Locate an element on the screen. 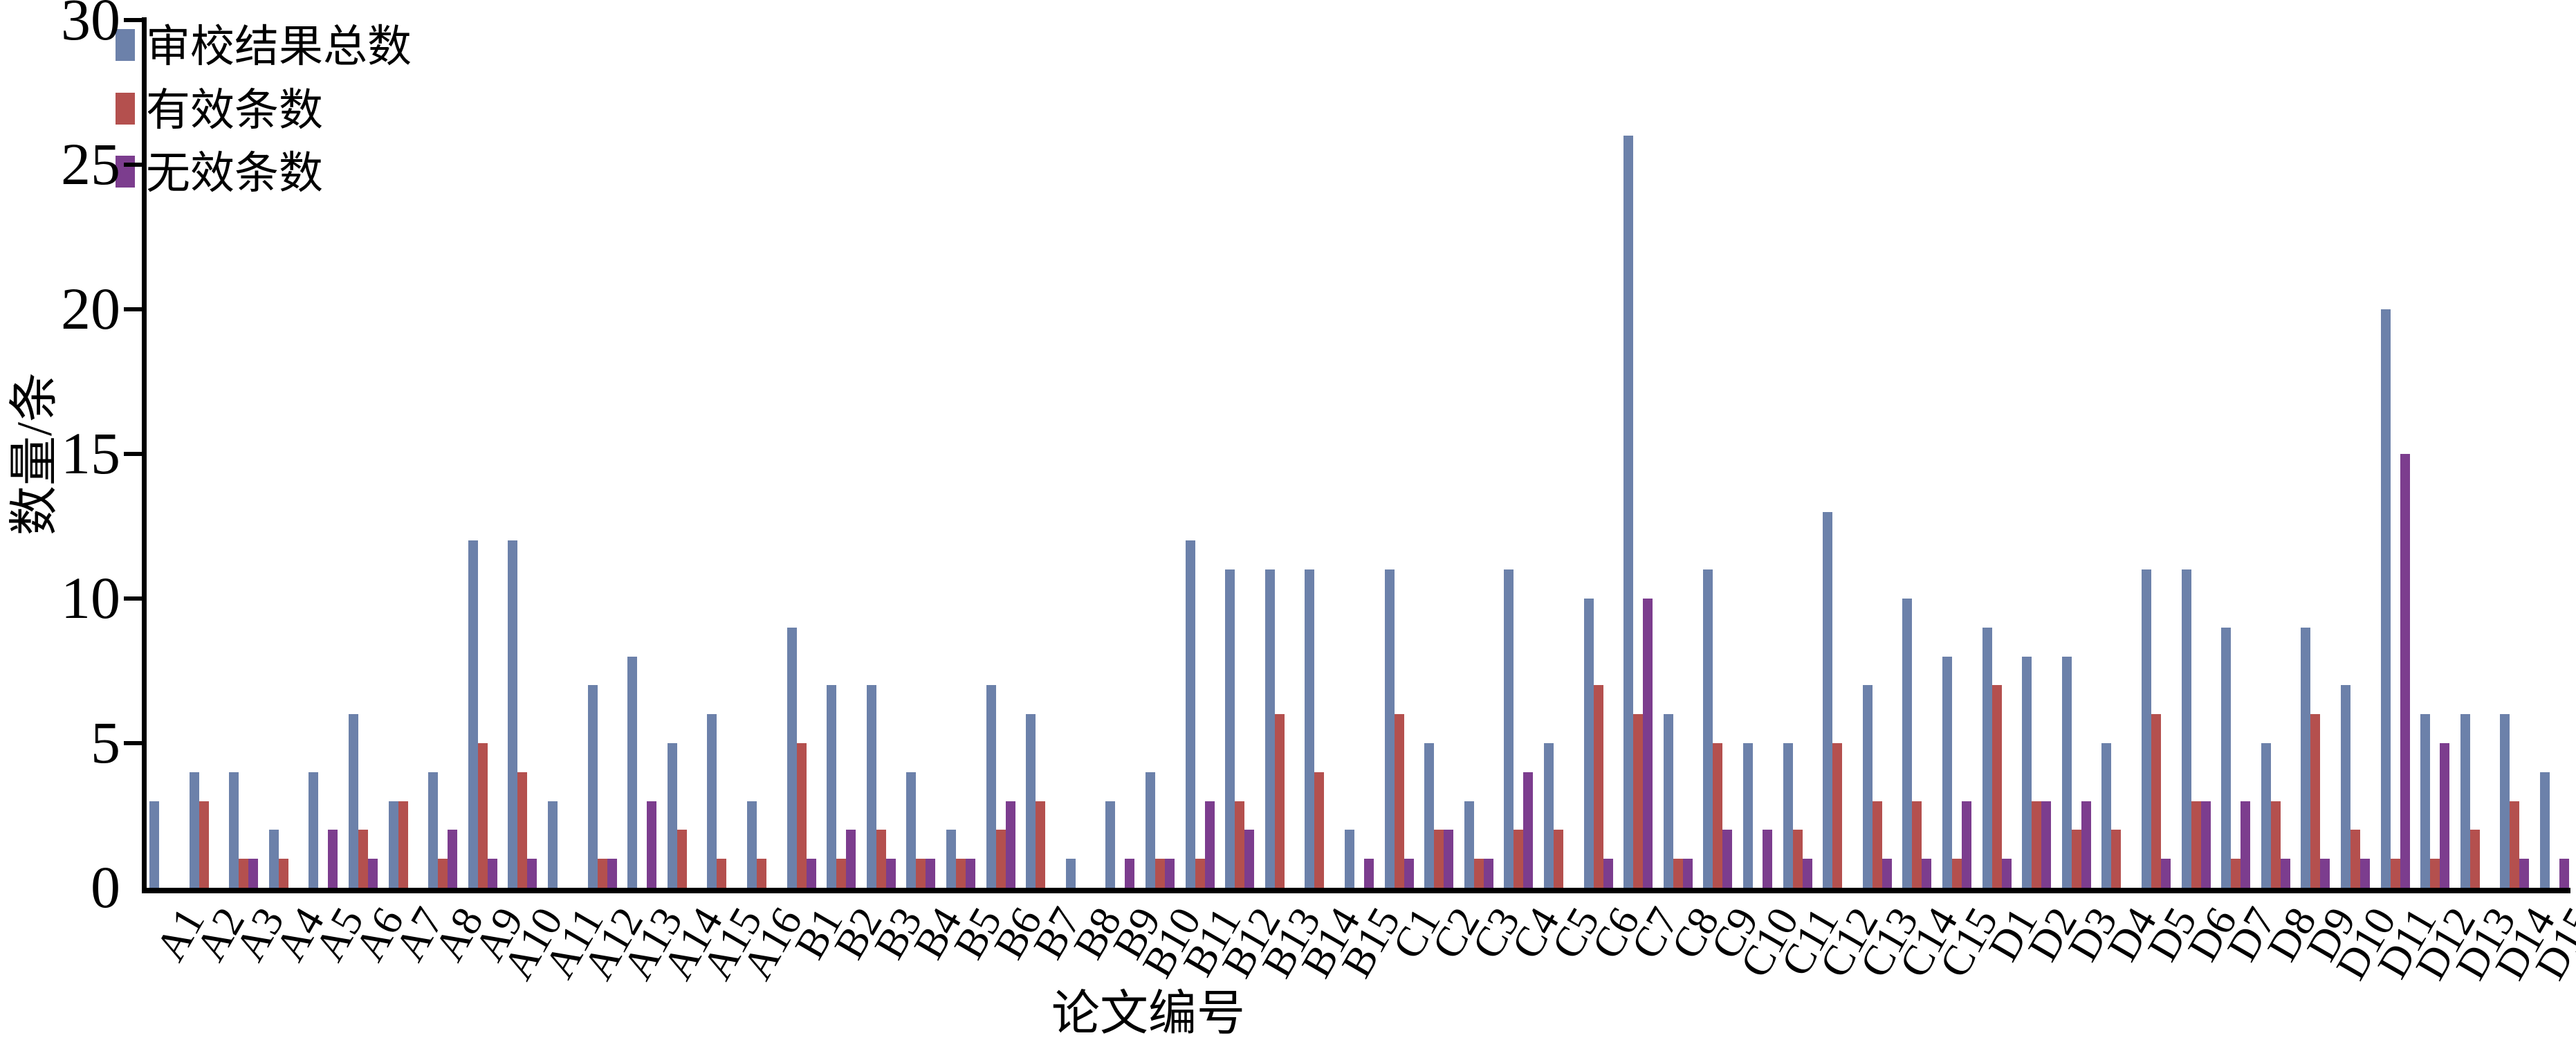 The height and width of the screenshot is (1058, 2576). legend-label-valid: 有效条数 is located at coordinates (234, 110).